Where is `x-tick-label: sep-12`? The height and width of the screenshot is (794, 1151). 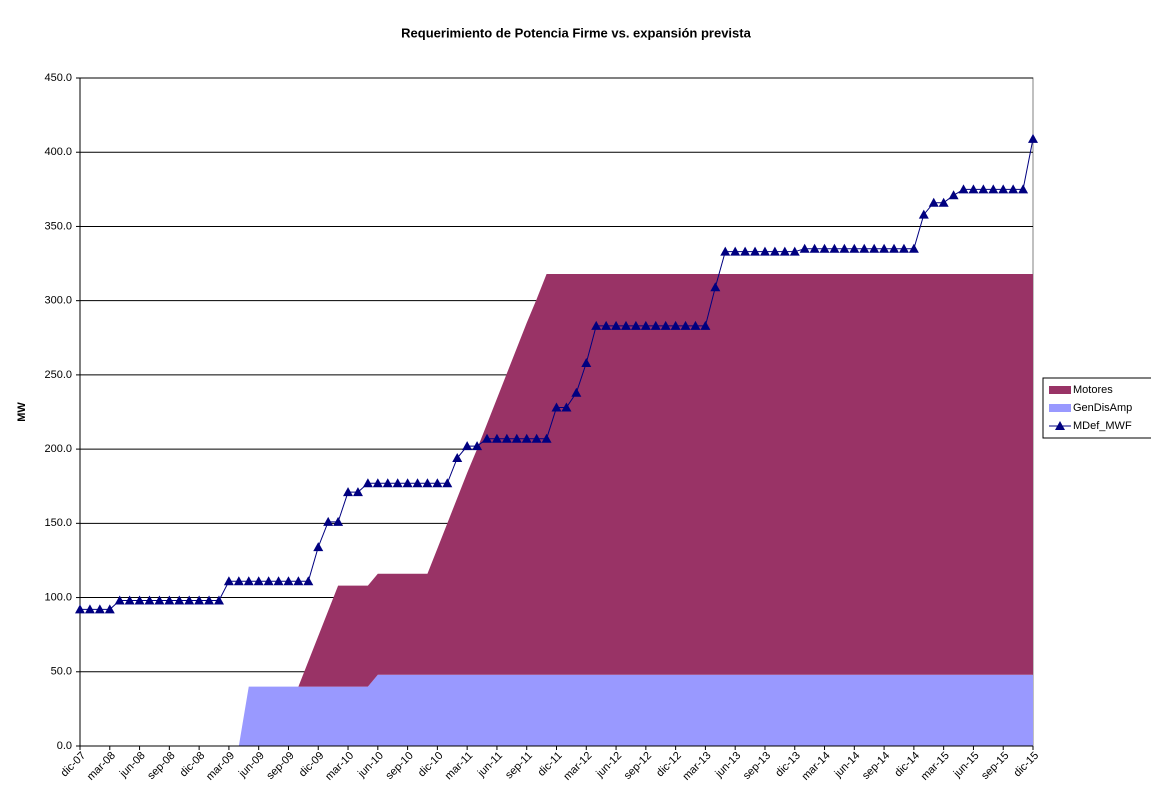
x-tick-label: sep-12 is located at coordinates (638, 766).